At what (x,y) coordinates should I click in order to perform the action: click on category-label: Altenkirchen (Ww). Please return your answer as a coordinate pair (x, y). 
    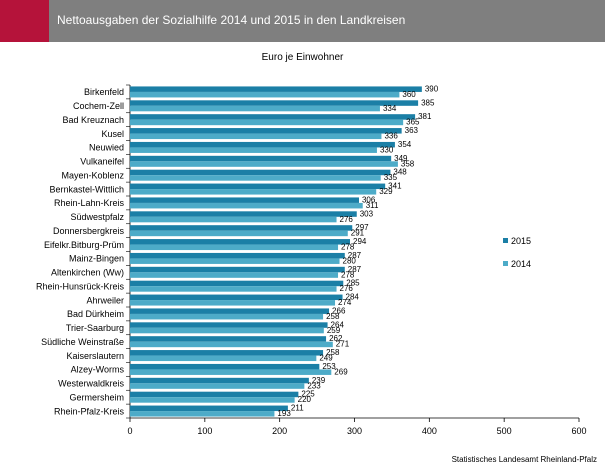
    Looking at the image, I should click on (87, 273).